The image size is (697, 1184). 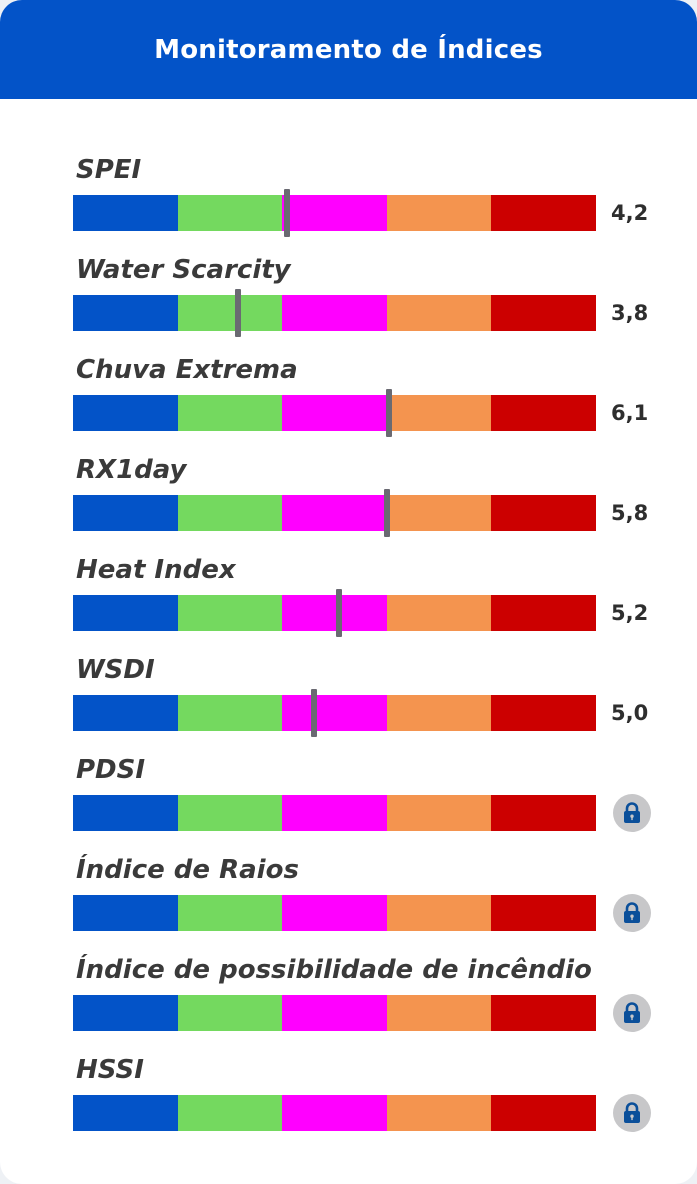 I want to click on index-row: SPEI 4,2, so click(x=348, y=205).